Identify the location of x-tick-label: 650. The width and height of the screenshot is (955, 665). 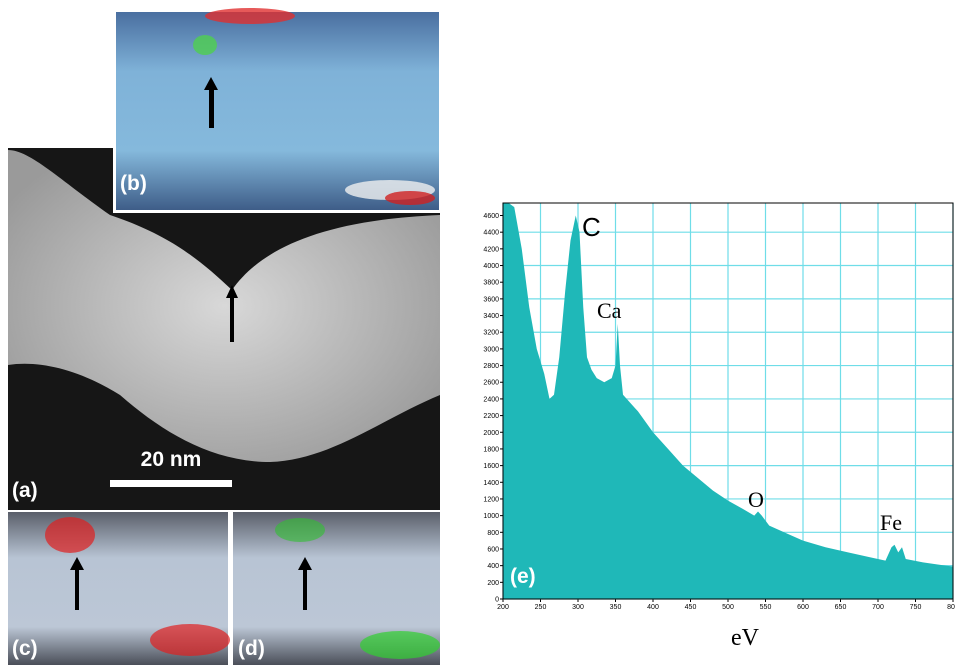
(841, 607).